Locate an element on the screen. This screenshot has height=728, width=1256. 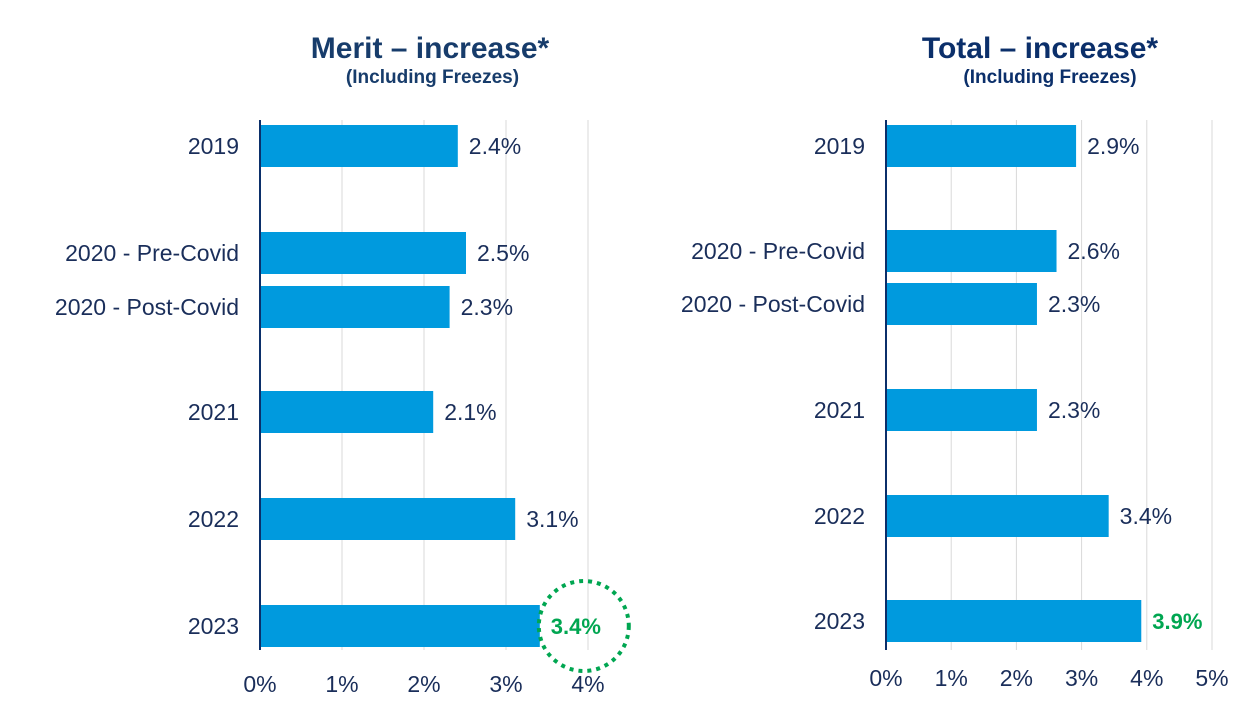
merit-chart-title-block: Merit – increase* (Including Freezes) is located at coordinates (430, 61).